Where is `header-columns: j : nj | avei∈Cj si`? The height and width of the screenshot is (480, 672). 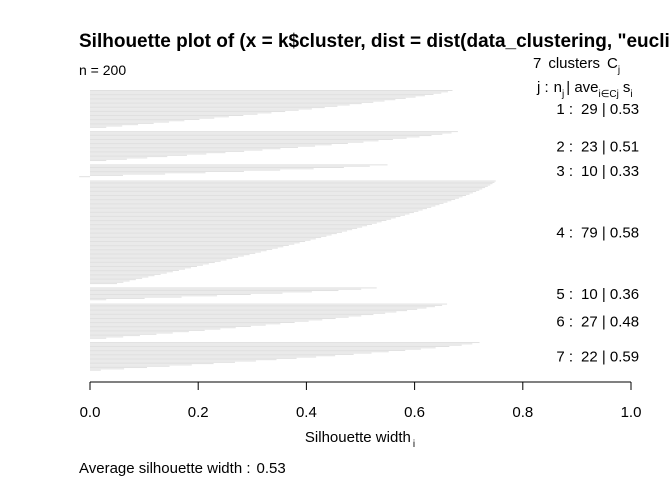 header-columns: j : nj | avei∈Cj si is located at coordinates (584, 89).